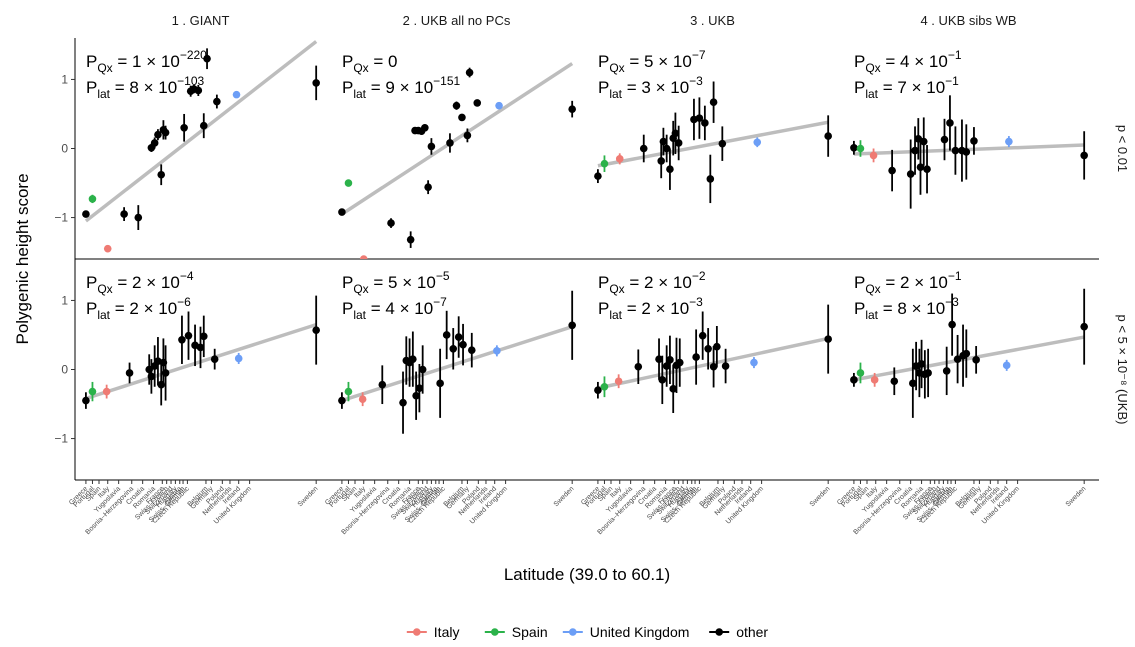 The height and width of the screenshot is (647, 1135). Describe the element at coordinates (655, 308) in the screenshot. I see `p-mantissa: = 2 × 10` at that location.